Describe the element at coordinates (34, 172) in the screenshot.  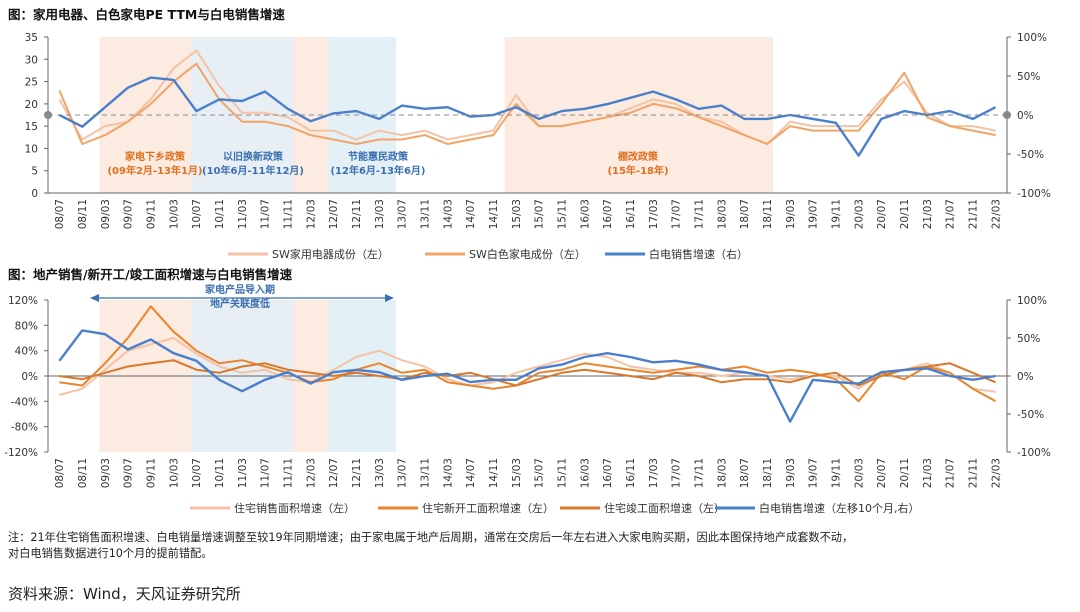
I see `left-tick-label: 5` at that location.